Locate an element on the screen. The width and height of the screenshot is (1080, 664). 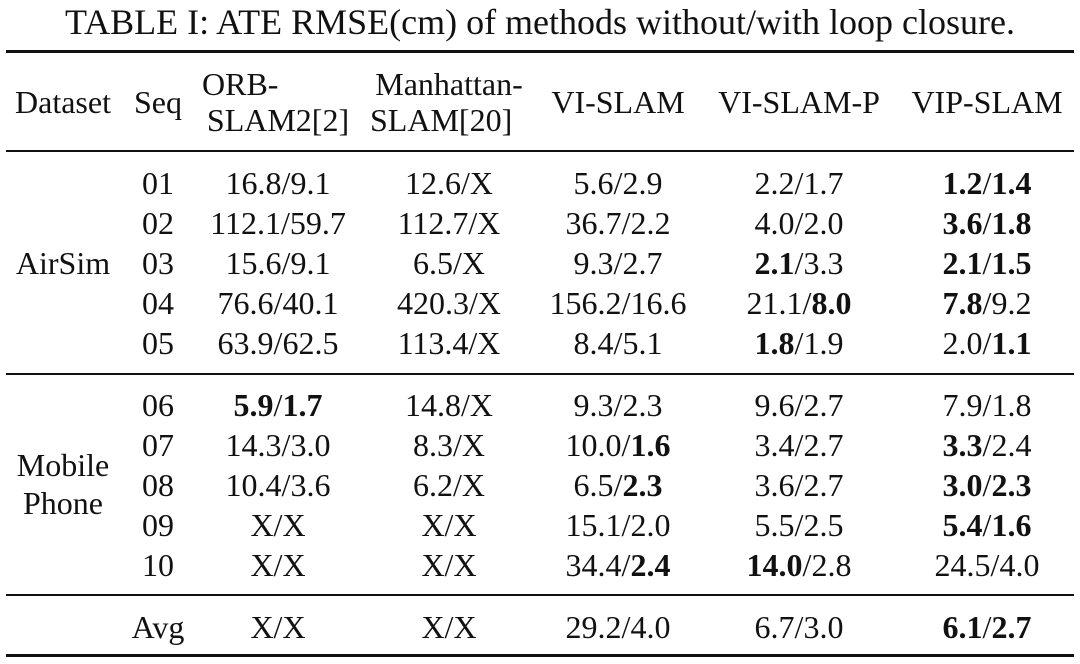
cell-vi-slam: 5.6/2.9 is located at coordinates (618, 183).